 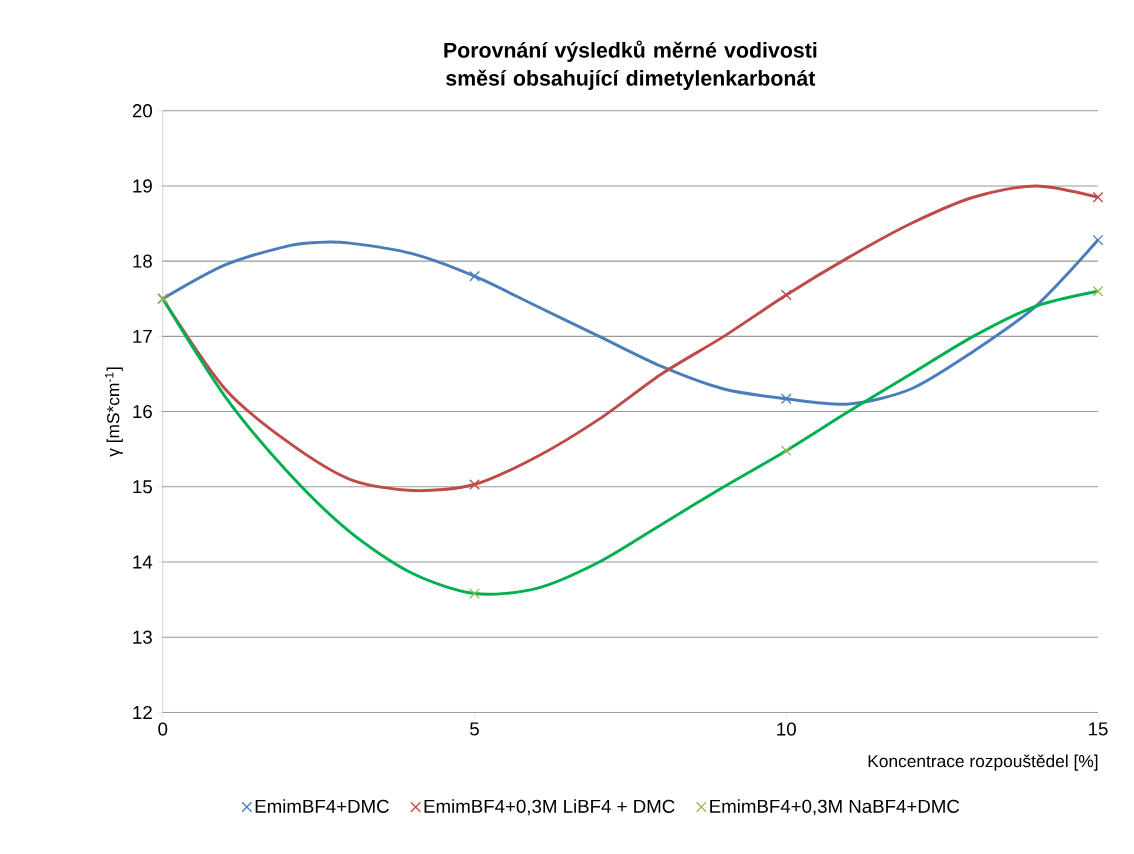 I want to click on x-tick-label: 10, so click(x=786, y=729).